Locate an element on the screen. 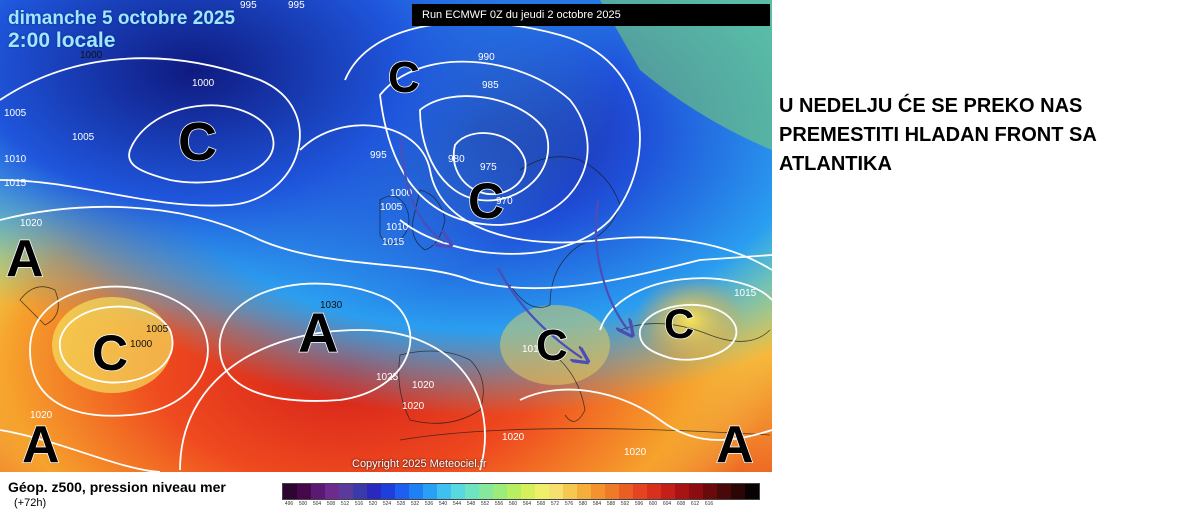  isobar-label: 985 is located at coordinates (490, 85).